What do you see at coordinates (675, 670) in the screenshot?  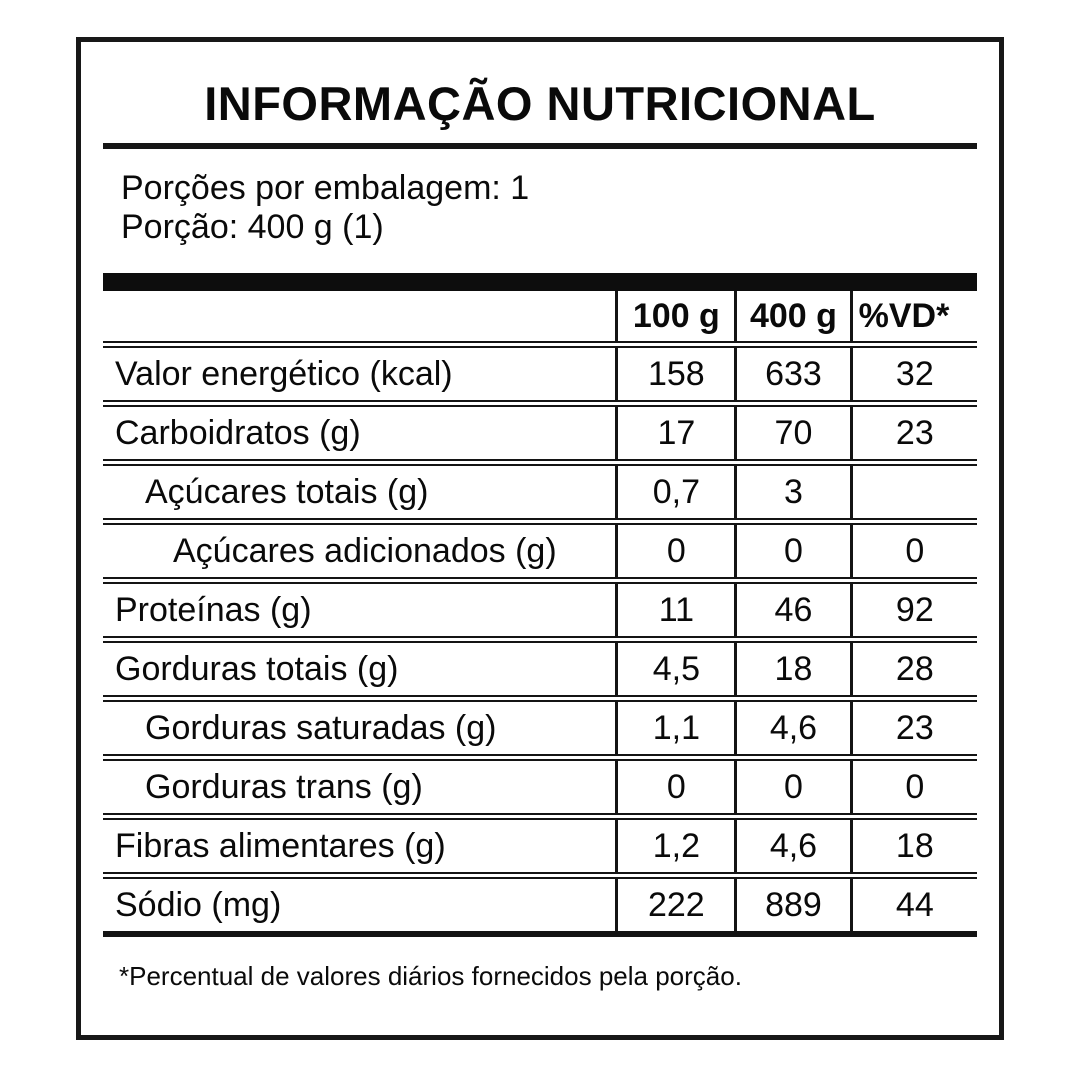 I see `value-100g: 4,5` at bounding box center [675, 670].